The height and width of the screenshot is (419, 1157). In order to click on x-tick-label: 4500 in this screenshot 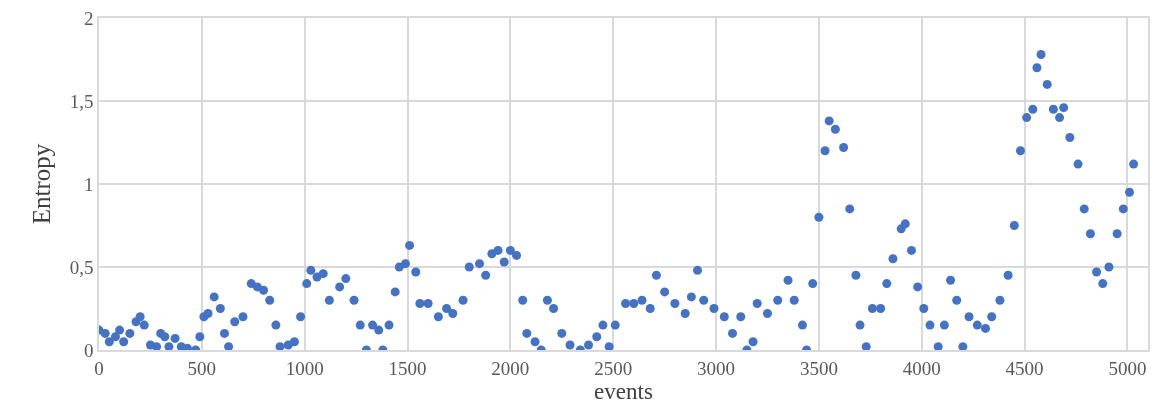, I will do `click(1024, 368)`.